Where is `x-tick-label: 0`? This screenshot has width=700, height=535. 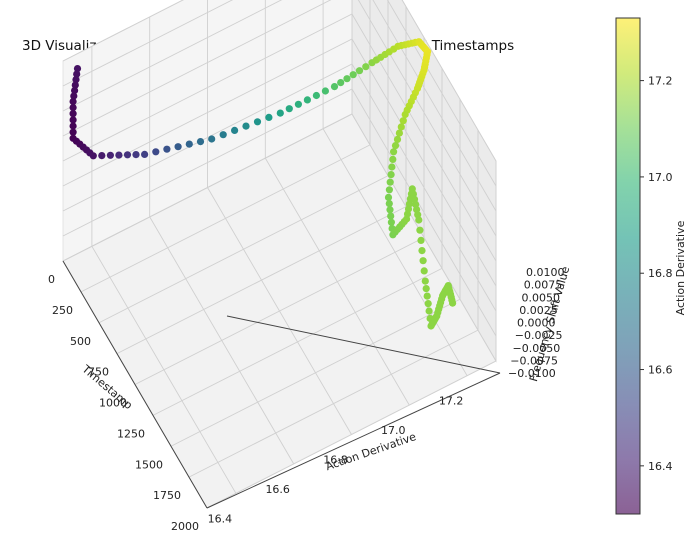
x-tick-label: 0 is located at coordinates (51, 279).